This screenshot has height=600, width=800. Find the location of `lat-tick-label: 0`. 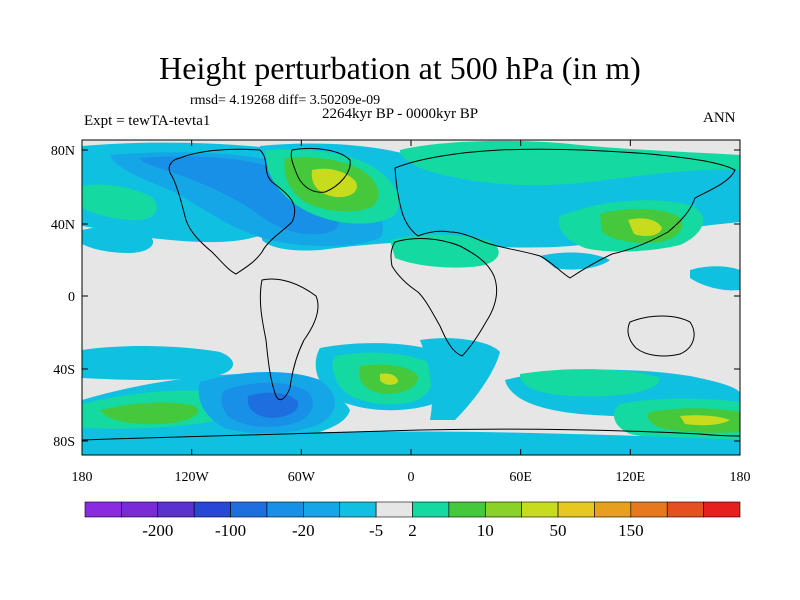

lat-tick-label: 0 is located at coordinates (71, 297).